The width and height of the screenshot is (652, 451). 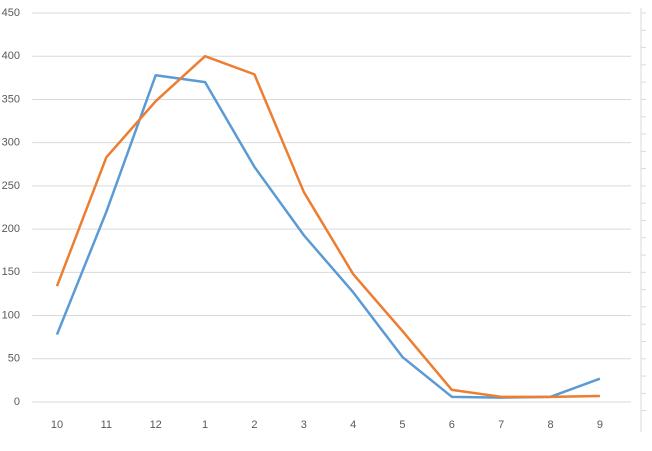 What do you see at coordinates (11, 99) in the screenshot?
I see `y-tick-label: 350` at bounding box center [11, 99].